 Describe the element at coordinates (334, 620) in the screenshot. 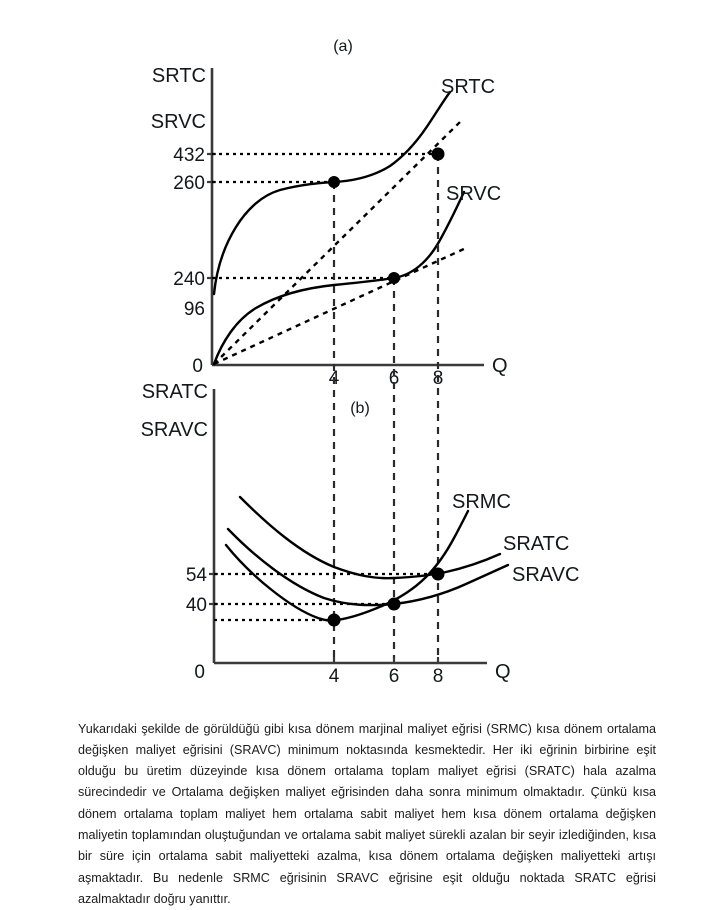

I see `panel-b-marker-srmc-min-q4` at that location.